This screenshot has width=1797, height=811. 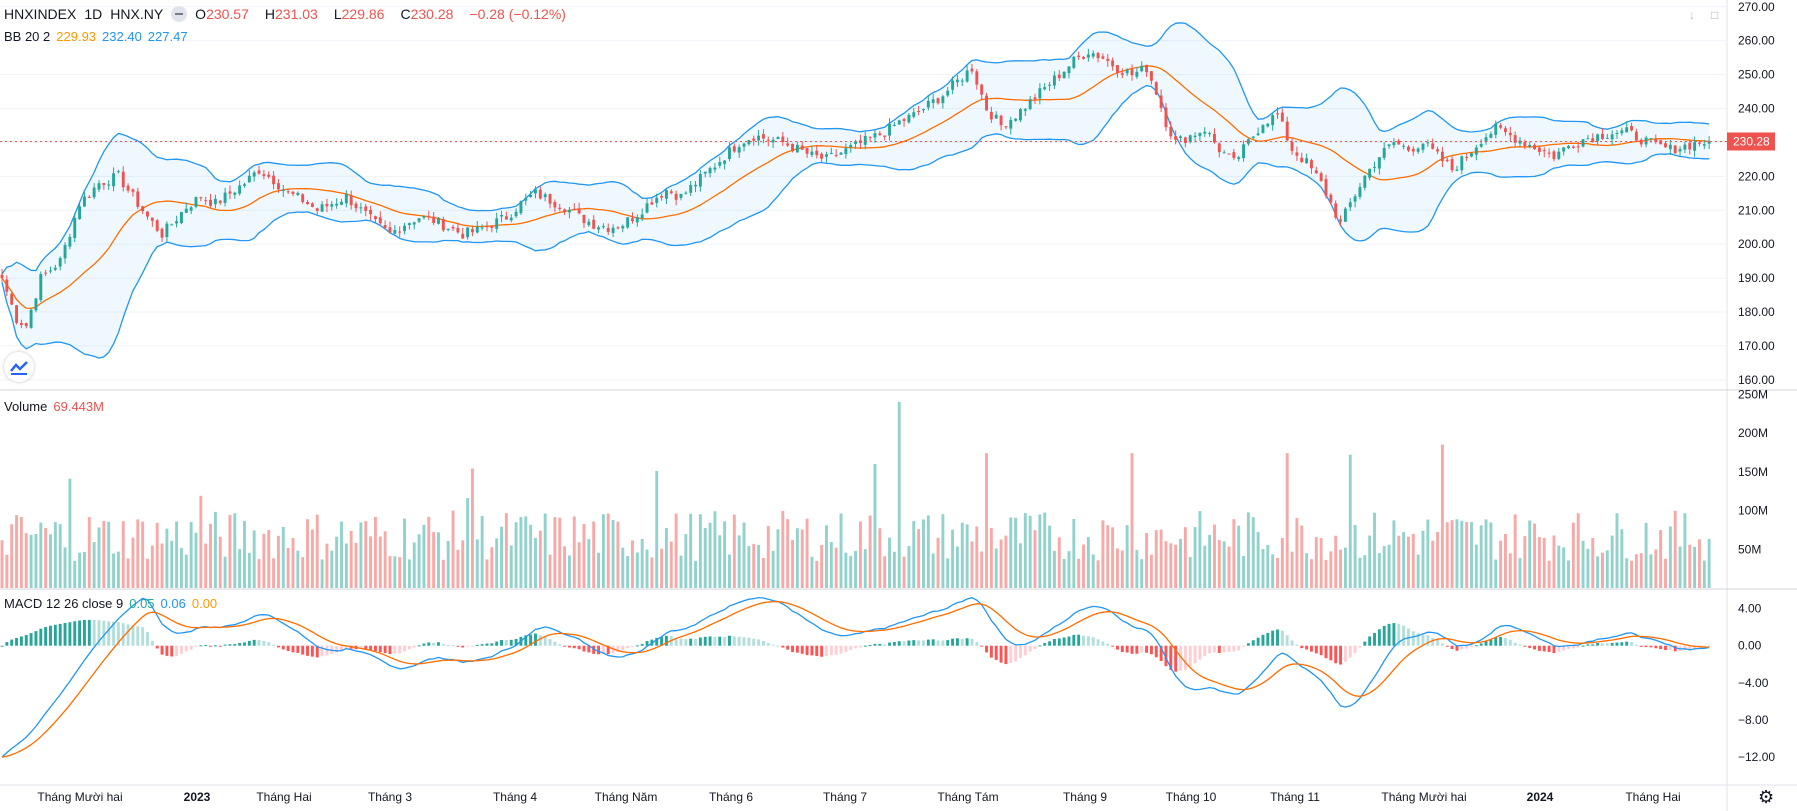 What do you see at coordinates (1766, 797) in the screenshot?
I see `settings-gear-icon: ⚙` at bounding box center [1766, 797].